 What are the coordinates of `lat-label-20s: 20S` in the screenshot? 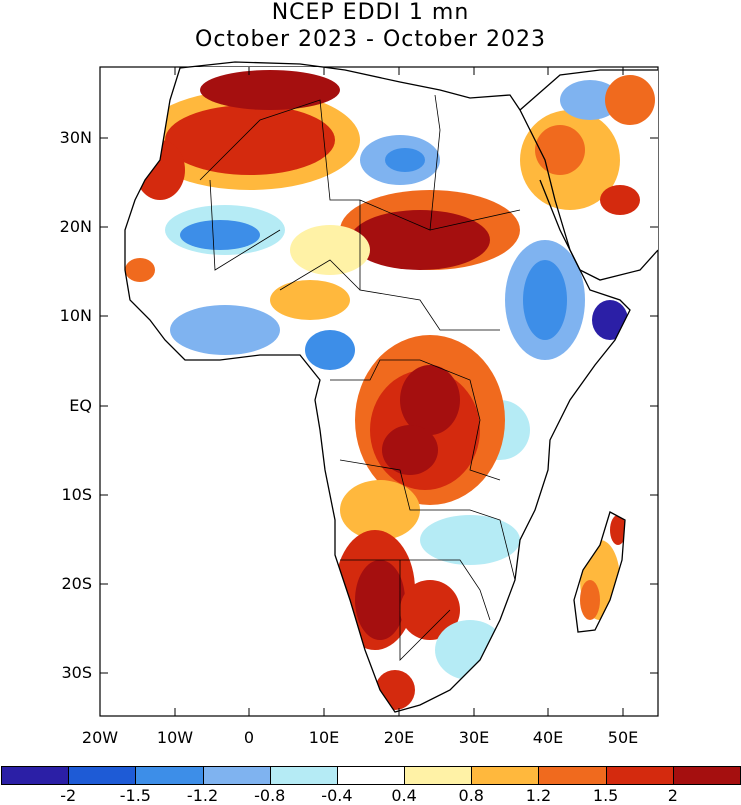 It's located at (76, 583).